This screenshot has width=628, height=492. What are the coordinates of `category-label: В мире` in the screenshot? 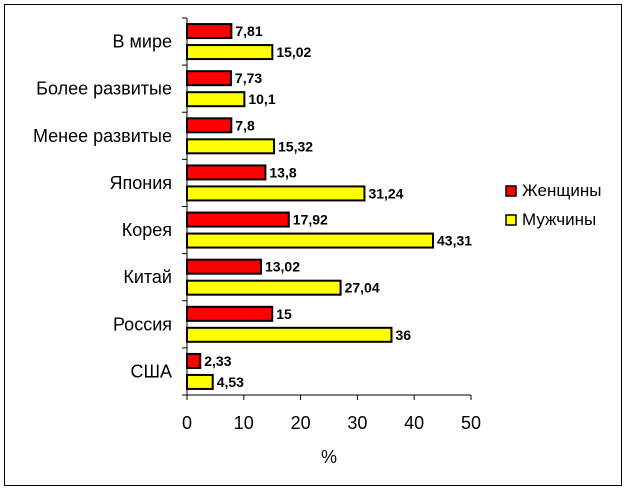 It's located at (142, 42).